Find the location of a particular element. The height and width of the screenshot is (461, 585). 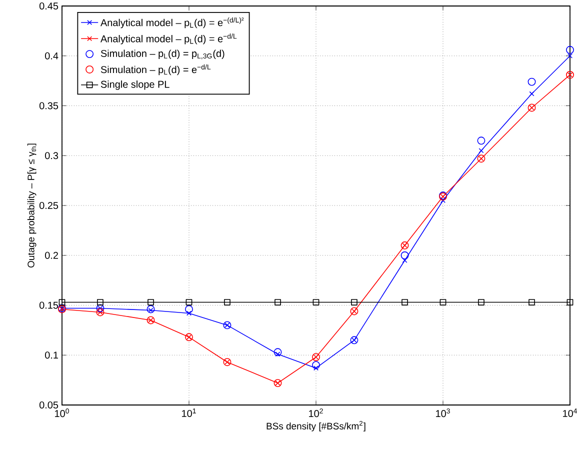

x-tick-label: 10$^{0}$ is located at coordinates (62, 413).